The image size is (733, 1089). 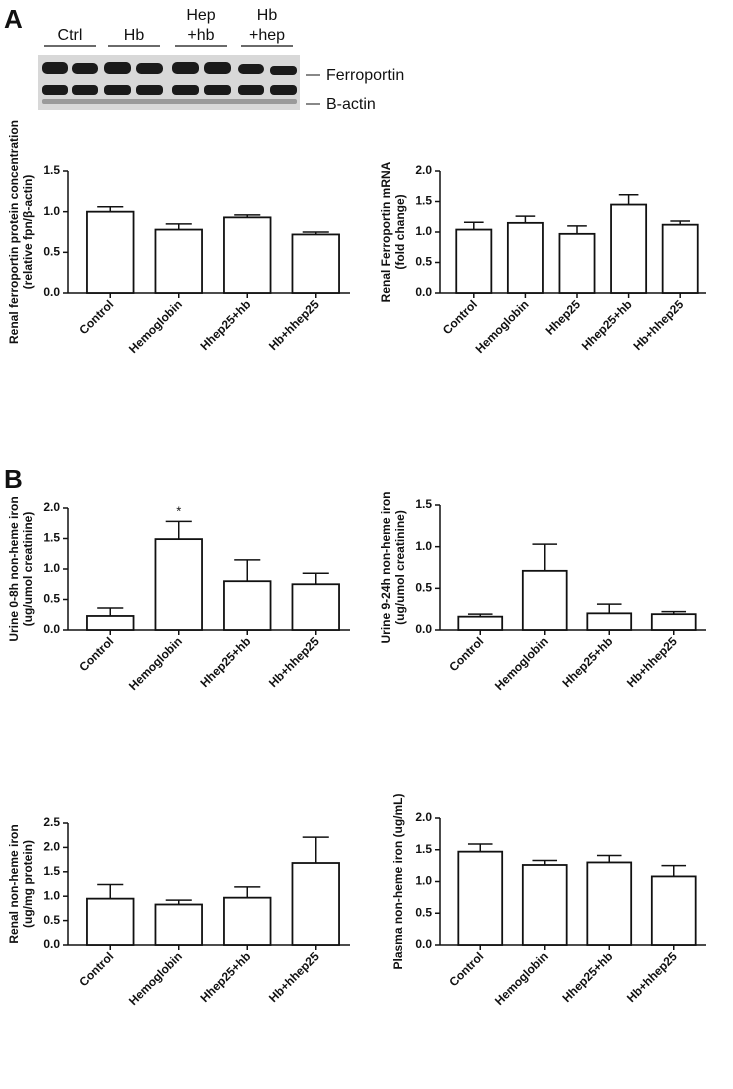 What do you see at coordinates (386, 231) in the screenshot?
I see `y-axis-label: Renal Ferroportin mRNA` at bounding box center [386, 231].